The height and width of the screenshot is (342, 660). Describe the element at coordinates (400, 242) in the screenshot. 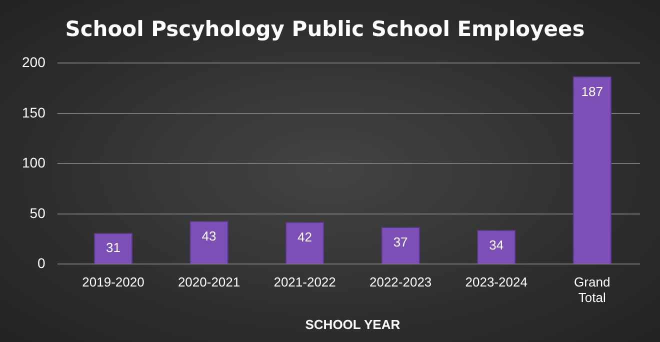

I see `data-label: 37` at that location.